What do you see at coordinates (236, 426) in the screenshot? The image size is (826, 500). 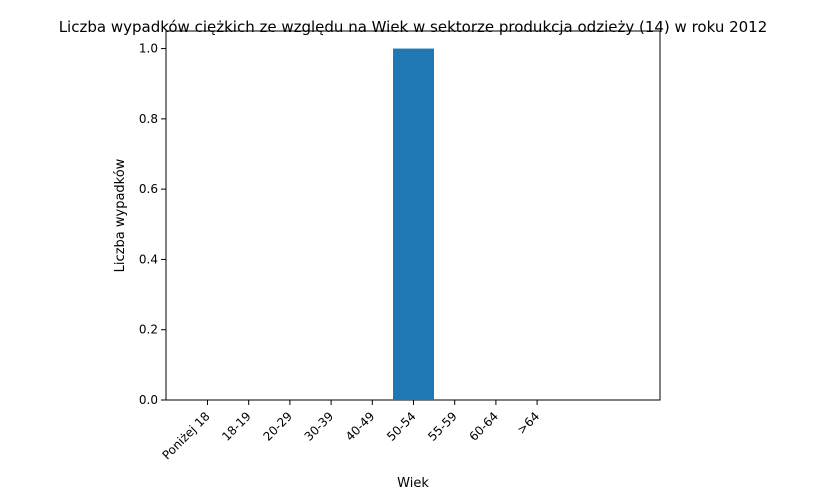 I see `x-tick-label-1: 18-19` at bounding box center [236, 426].